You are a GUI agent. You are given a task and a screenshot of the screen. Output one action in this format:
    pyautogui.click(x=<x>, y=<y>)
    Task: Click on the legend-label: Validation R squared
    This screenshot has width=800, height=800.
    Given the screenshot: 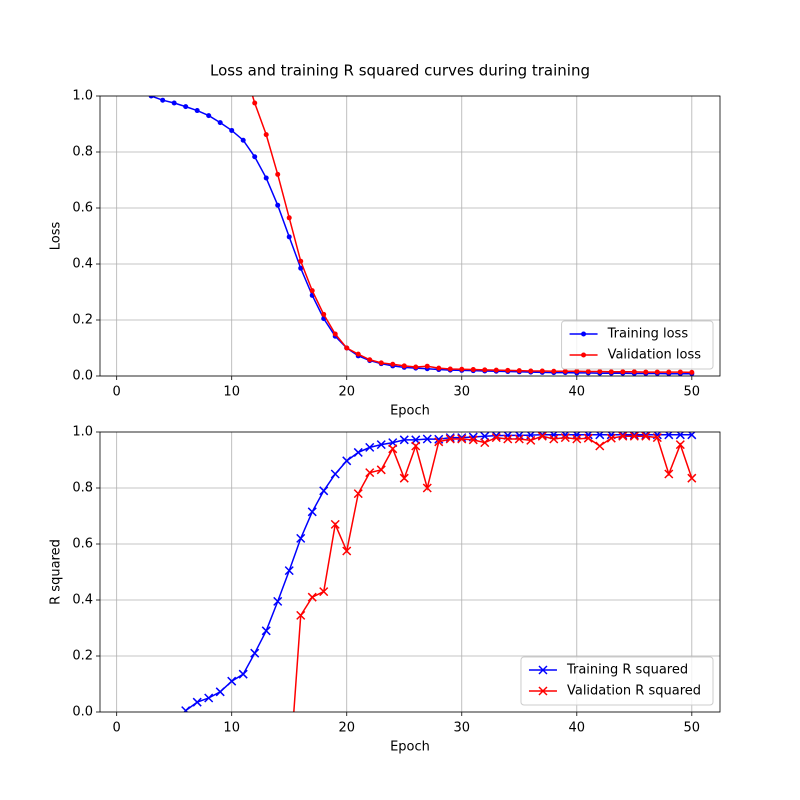 What is the action you would take?
    pyautogui.click(x=634, y=691)
    